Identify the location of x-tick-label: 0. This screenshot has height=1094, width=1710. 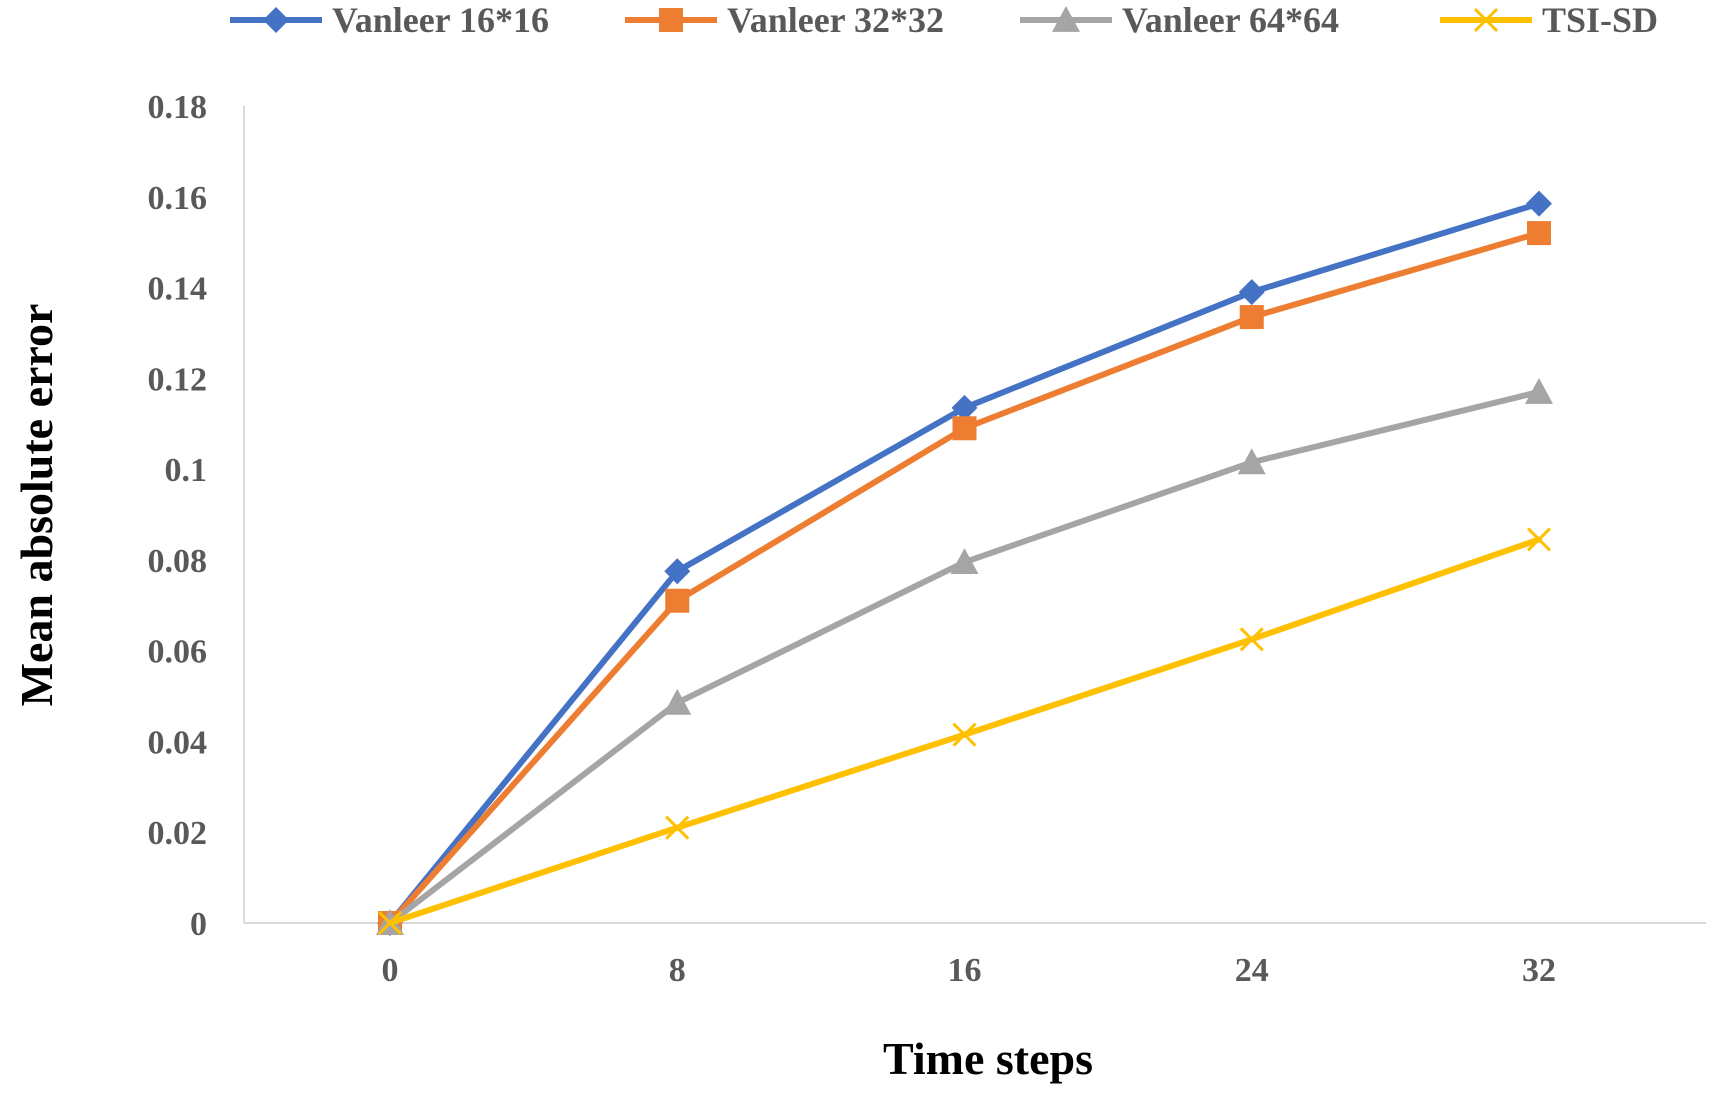
(390, 970).